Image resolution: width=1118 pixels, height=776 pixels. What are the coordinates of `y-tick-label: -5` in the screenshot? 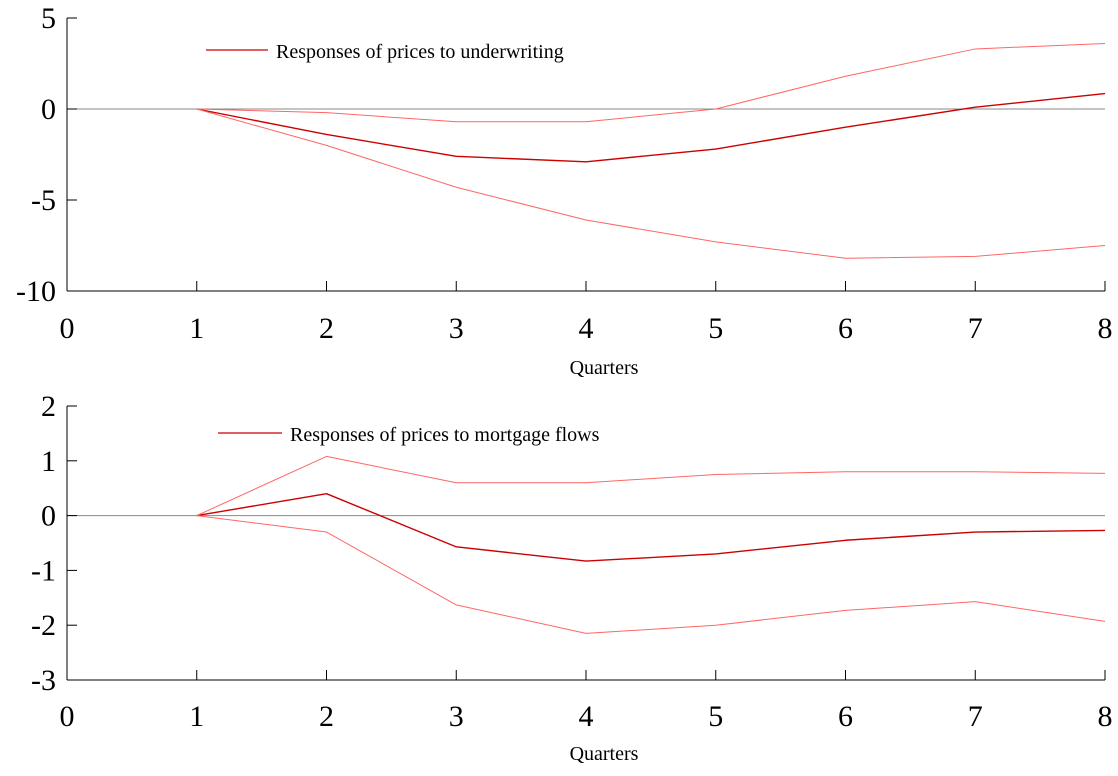 It's located at (43, 200).